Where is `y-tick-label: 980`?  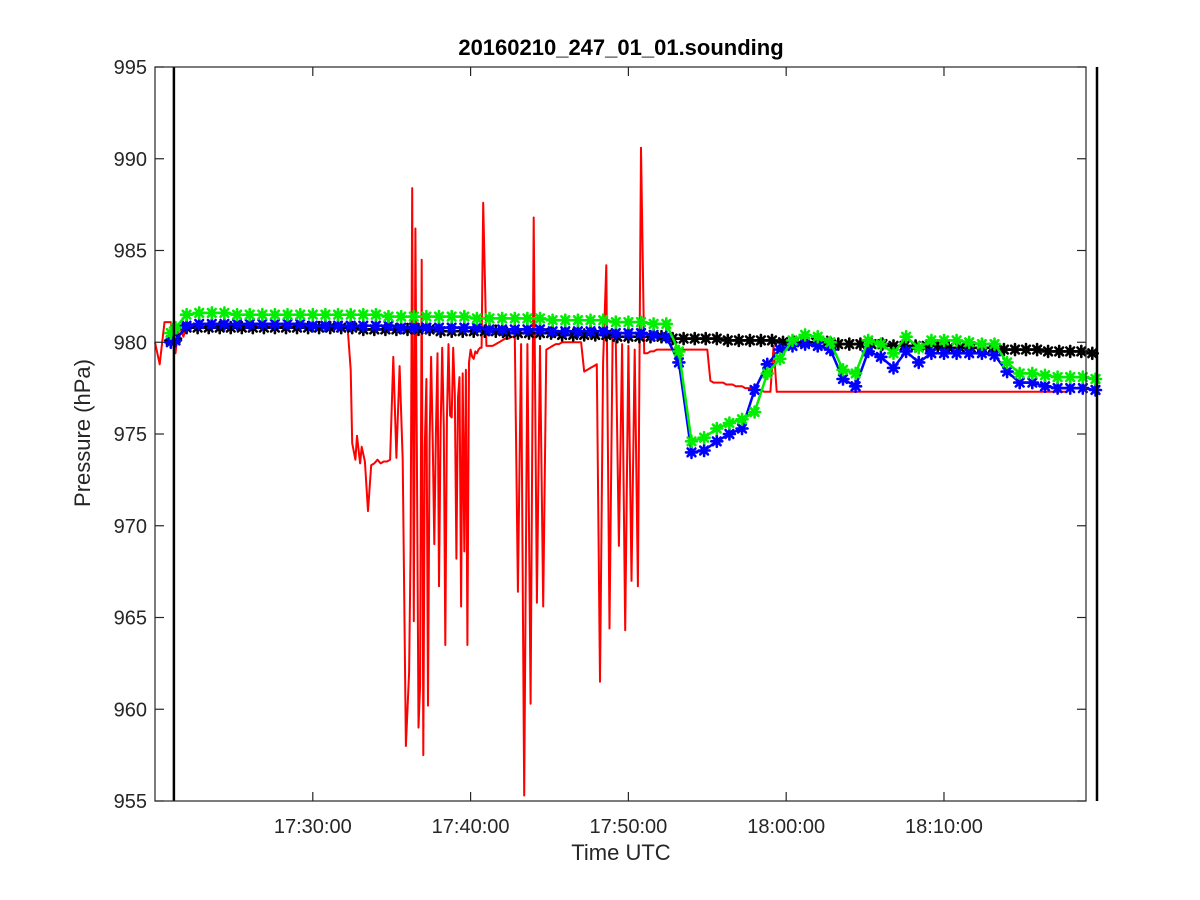 y-tick-label: 980 is located at coordinates (130, 343).